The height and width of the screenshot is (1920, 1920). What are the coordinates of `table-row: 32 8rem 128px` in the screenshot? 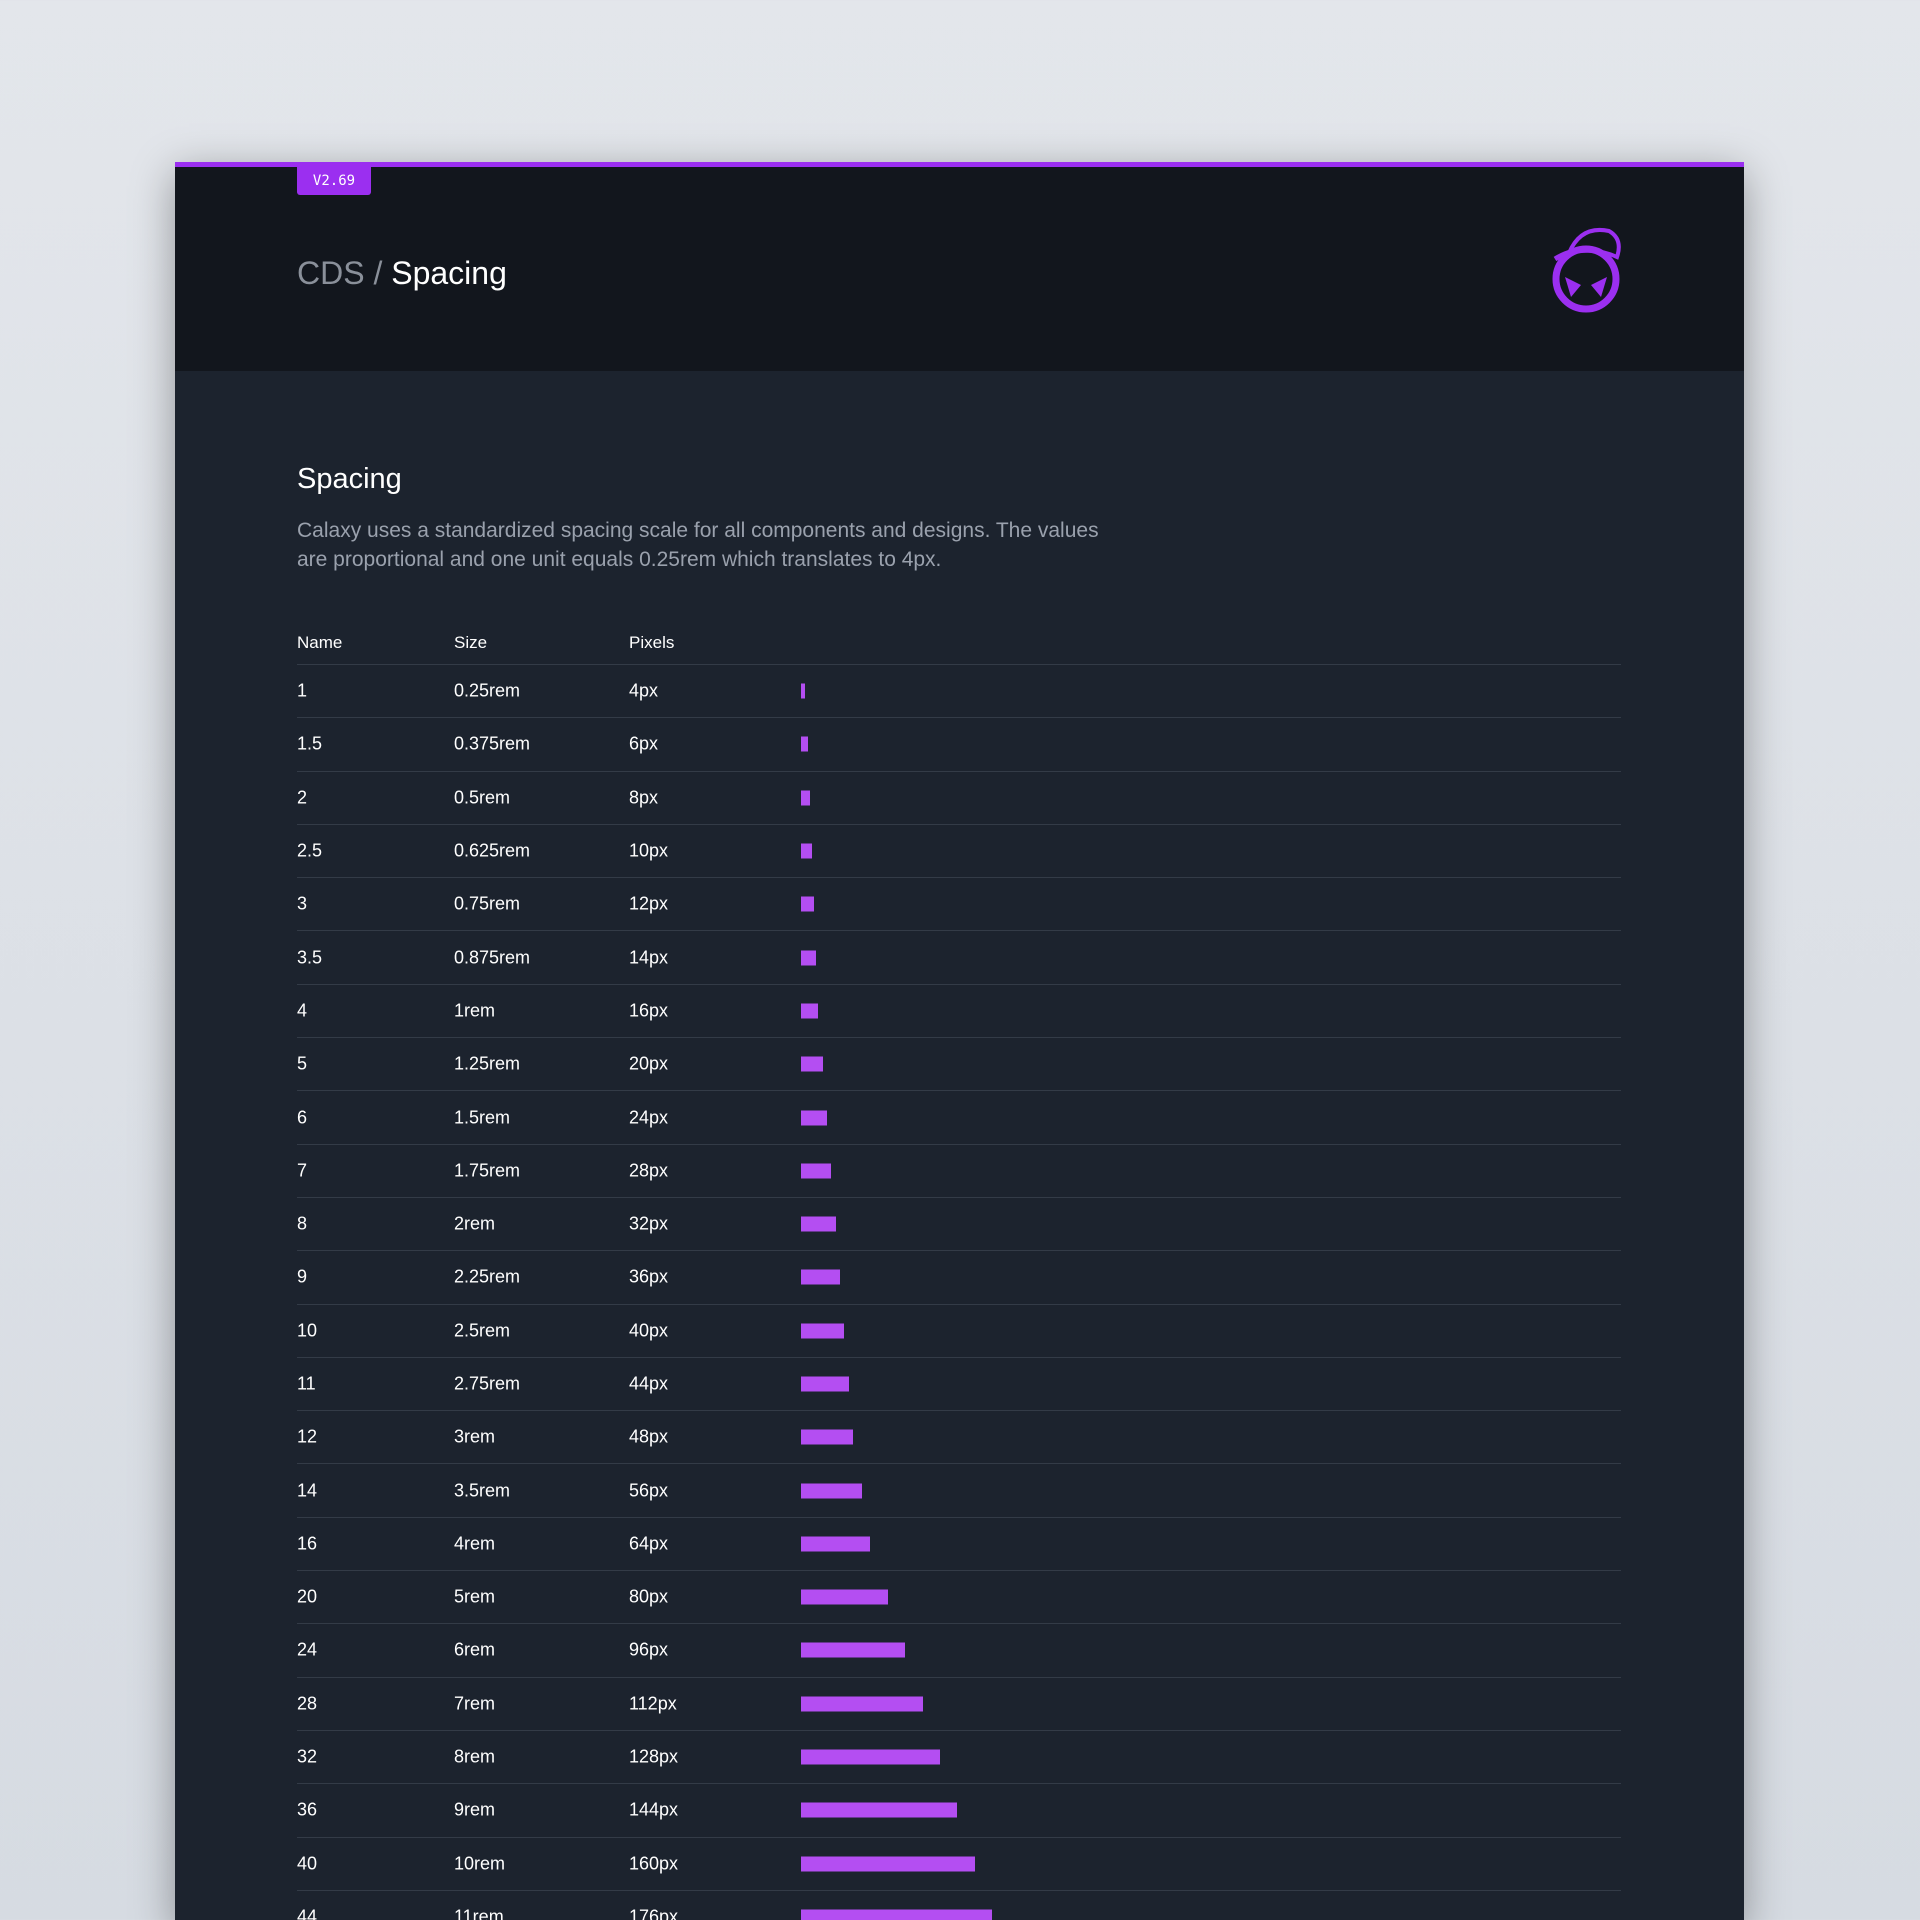 It's located at (959, 1758).